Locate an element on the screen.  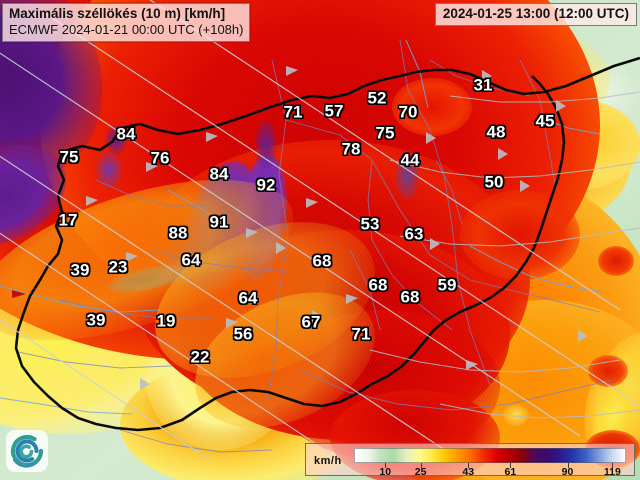
colorbar-tick-label: 90 is located at coordinates (567, 472).